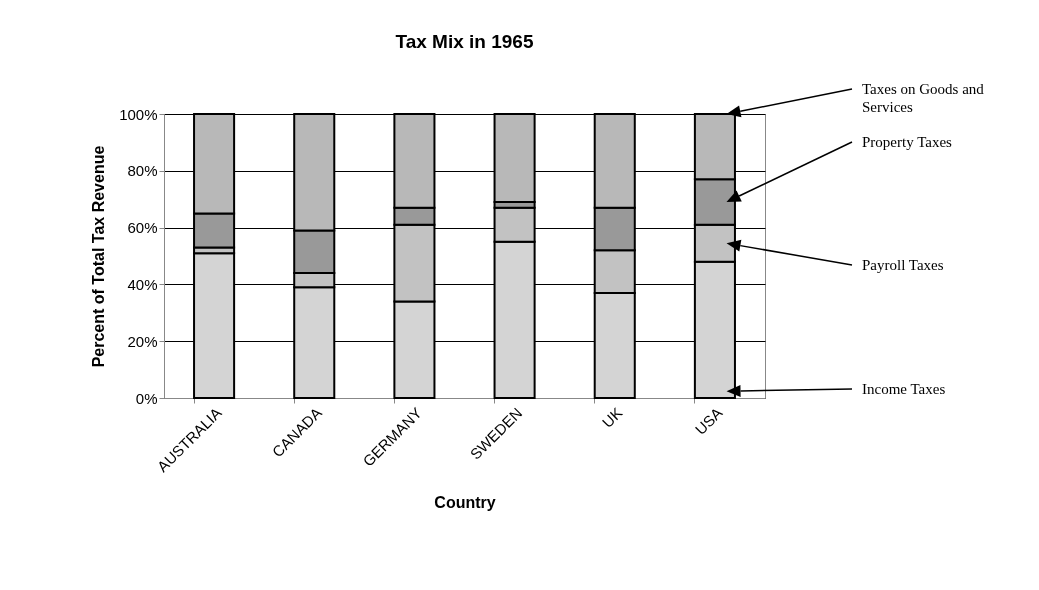 Image resolution: width=1039 pixels, height=590 pixels. Describe the element at coordinates (142, 341) in the screenshot. I see `y-tick-label: 20%` at that location.